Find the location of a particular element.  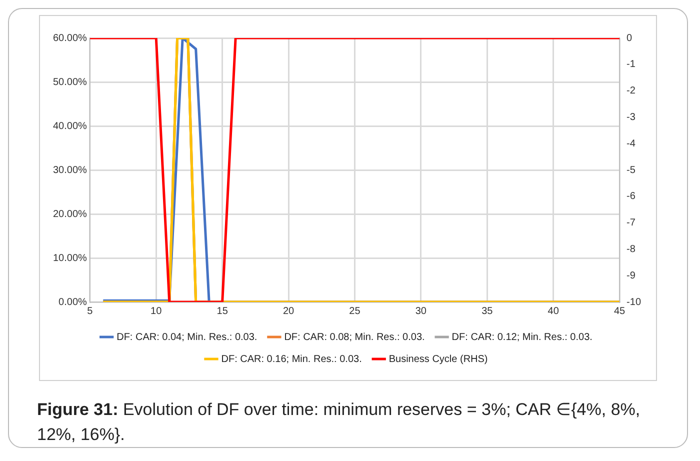

y-tick-label: 30.00% is located at coordinates (70, 170).